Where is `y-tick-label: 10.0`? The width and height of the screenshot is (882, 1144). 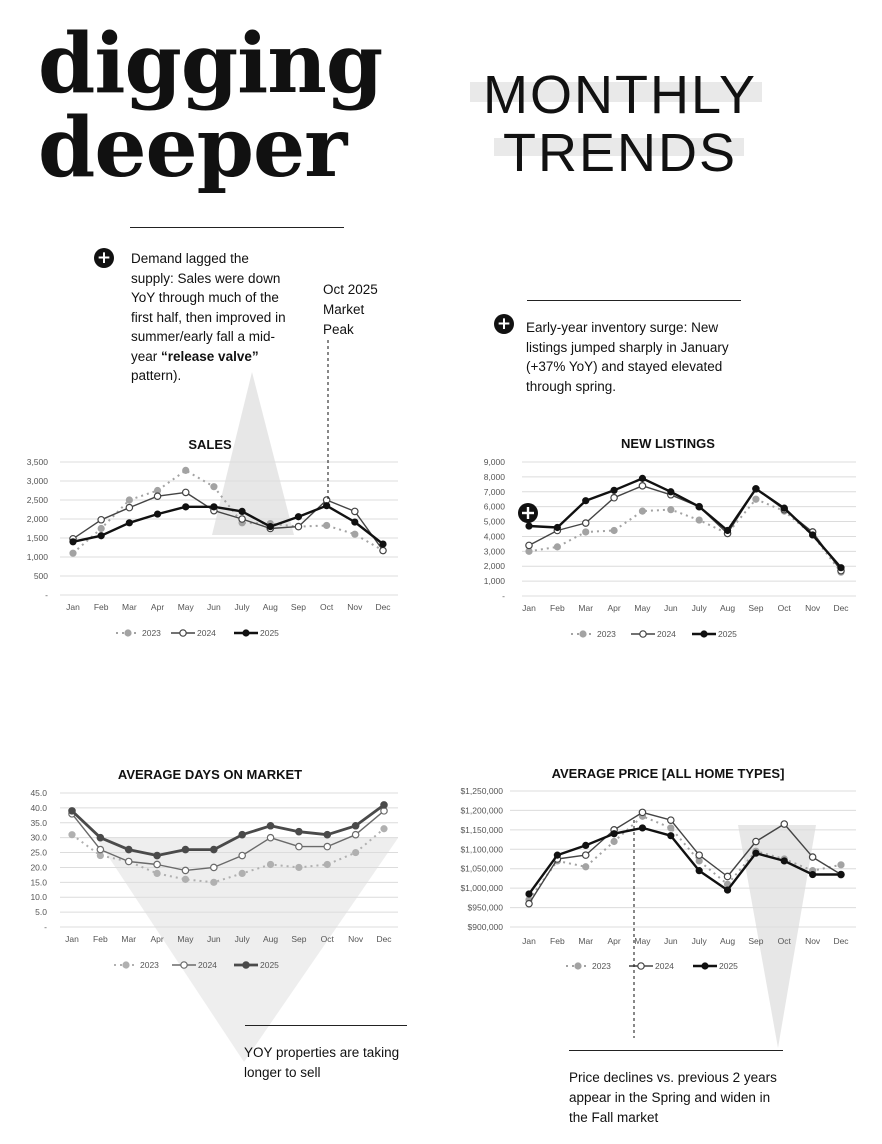 y-tick-label: 10.0 is located at coordinates (38, 897).